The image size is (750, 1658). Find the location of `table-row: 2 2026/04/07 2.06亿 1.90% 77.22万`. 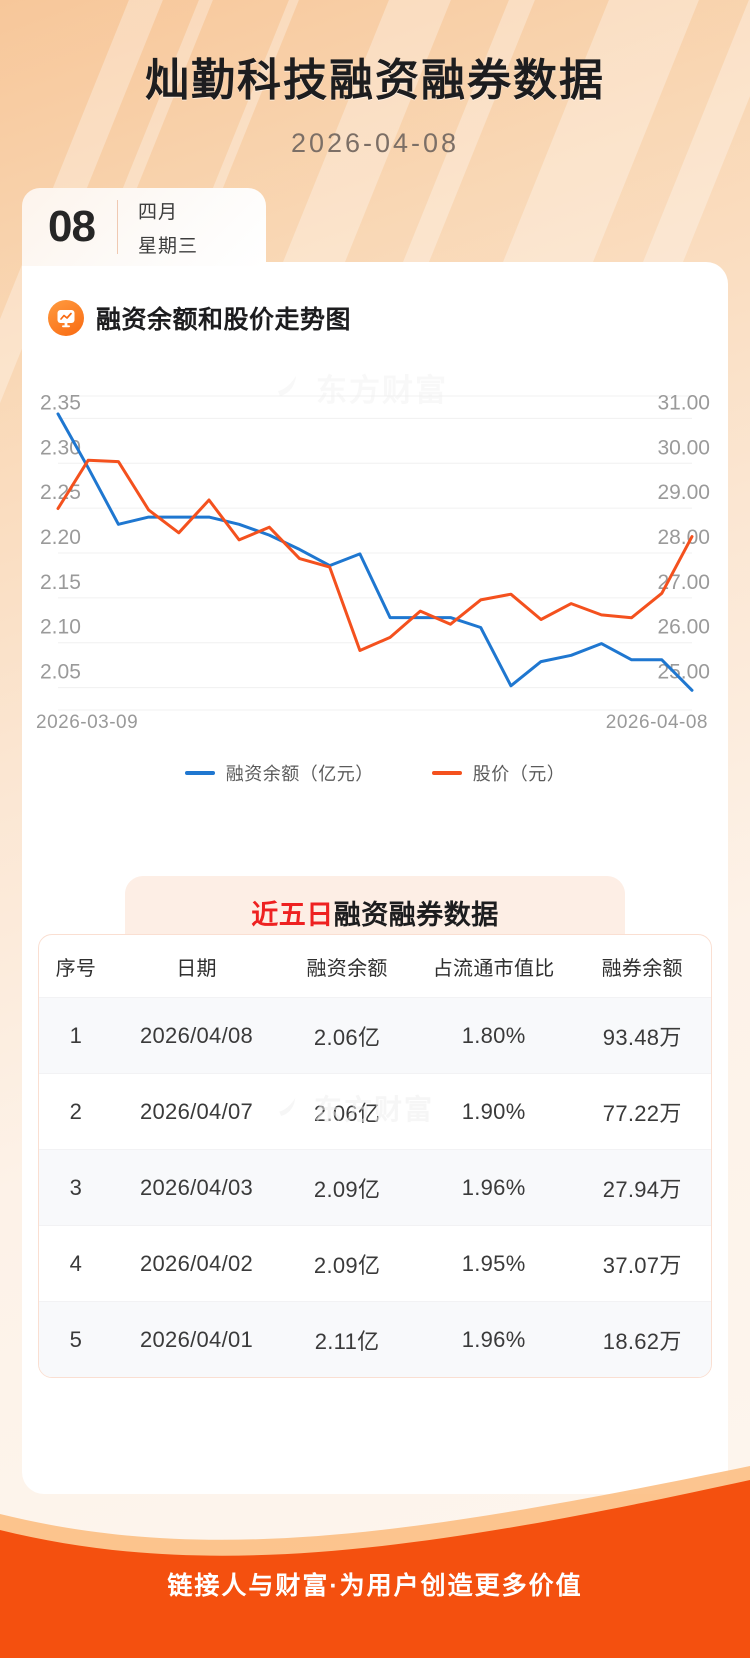

table-row: 2 2026/04/07 2.06亿 1.90% 77.22万 is located at coordinates (375, 1111).